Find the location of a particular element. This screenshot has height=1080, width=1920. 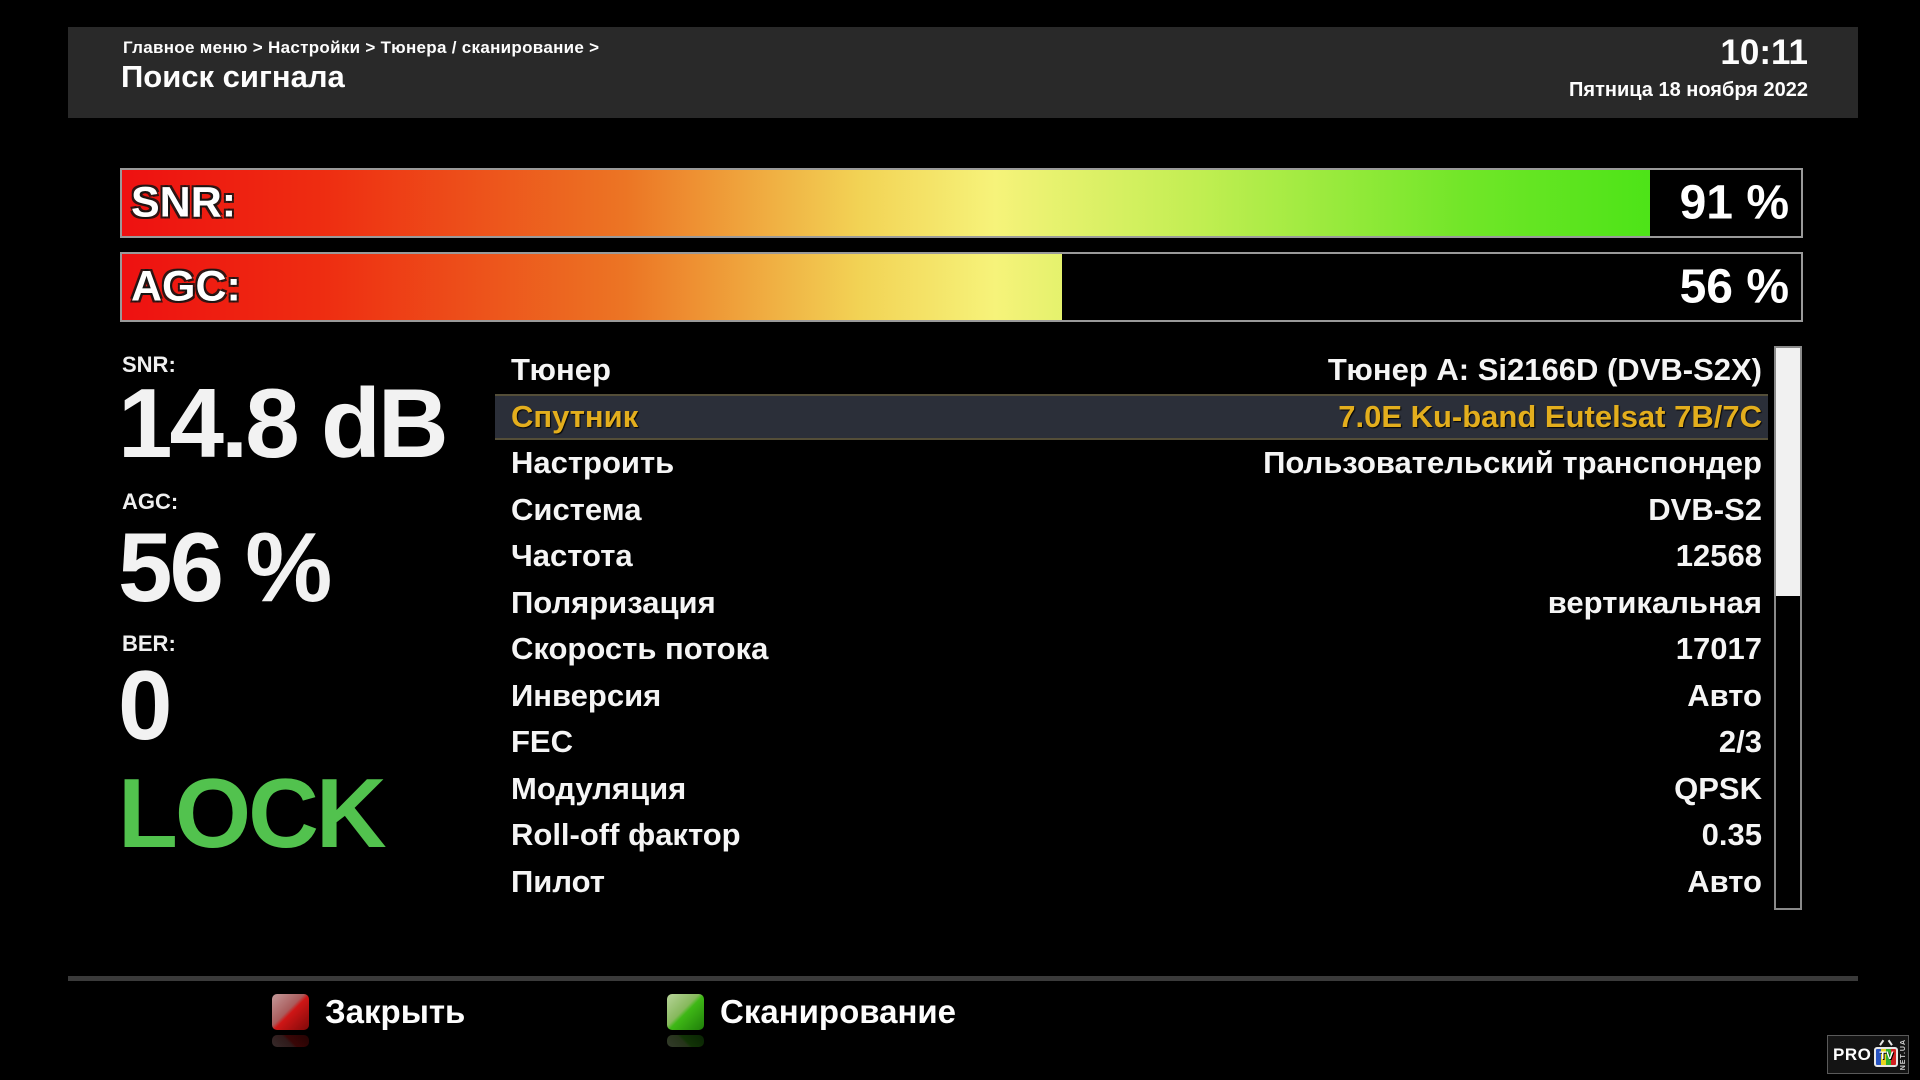

menu-row-label: Roll-off фактор is located at coordinates (626, 835).